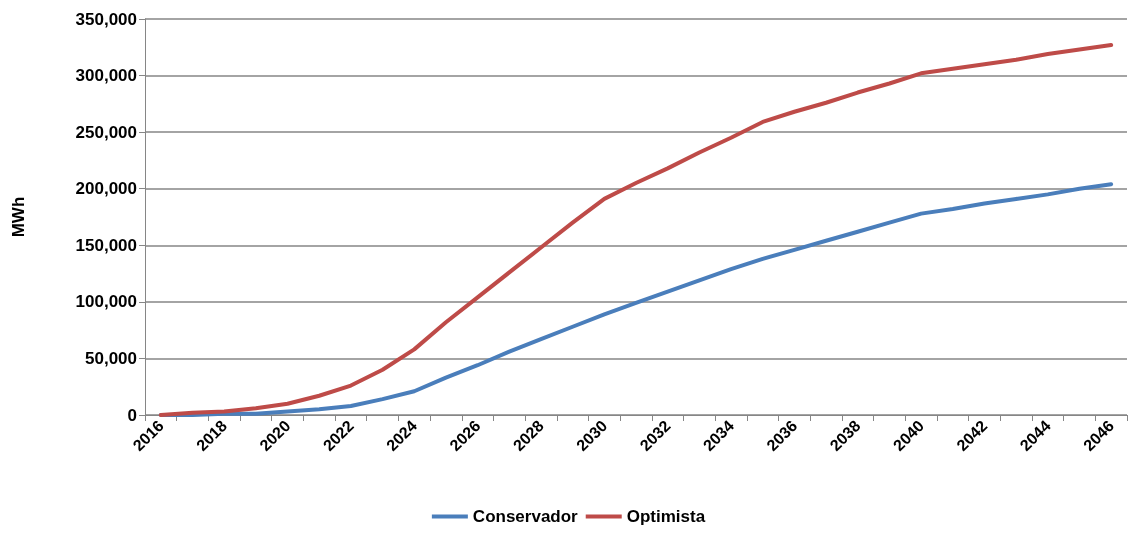  What do you see at coordinates (106, 245) in the screenshot?
I see `y-tick-label: 150,000` at bounding box center [106, 245].